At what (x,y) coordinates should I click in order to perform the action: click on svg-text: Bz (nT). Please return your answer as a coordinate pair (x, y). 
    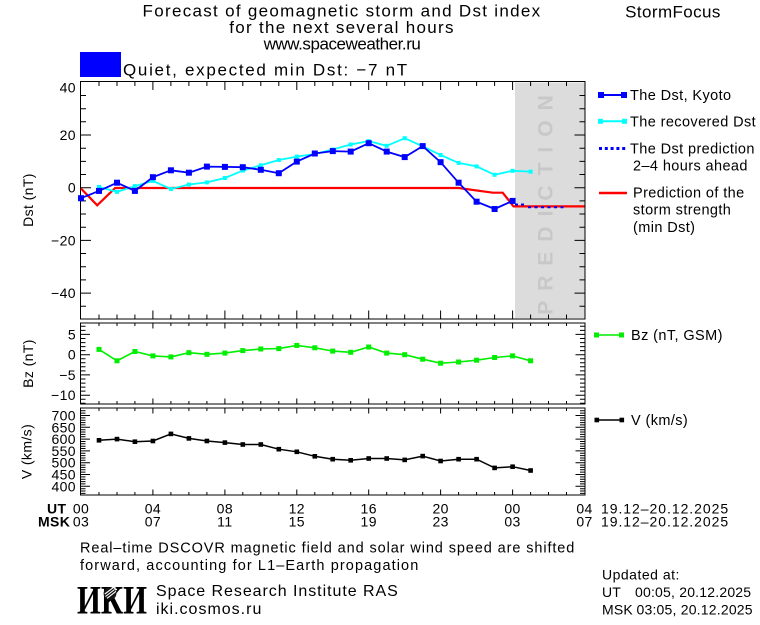
    Looking at the image, I should click on (28, 363).